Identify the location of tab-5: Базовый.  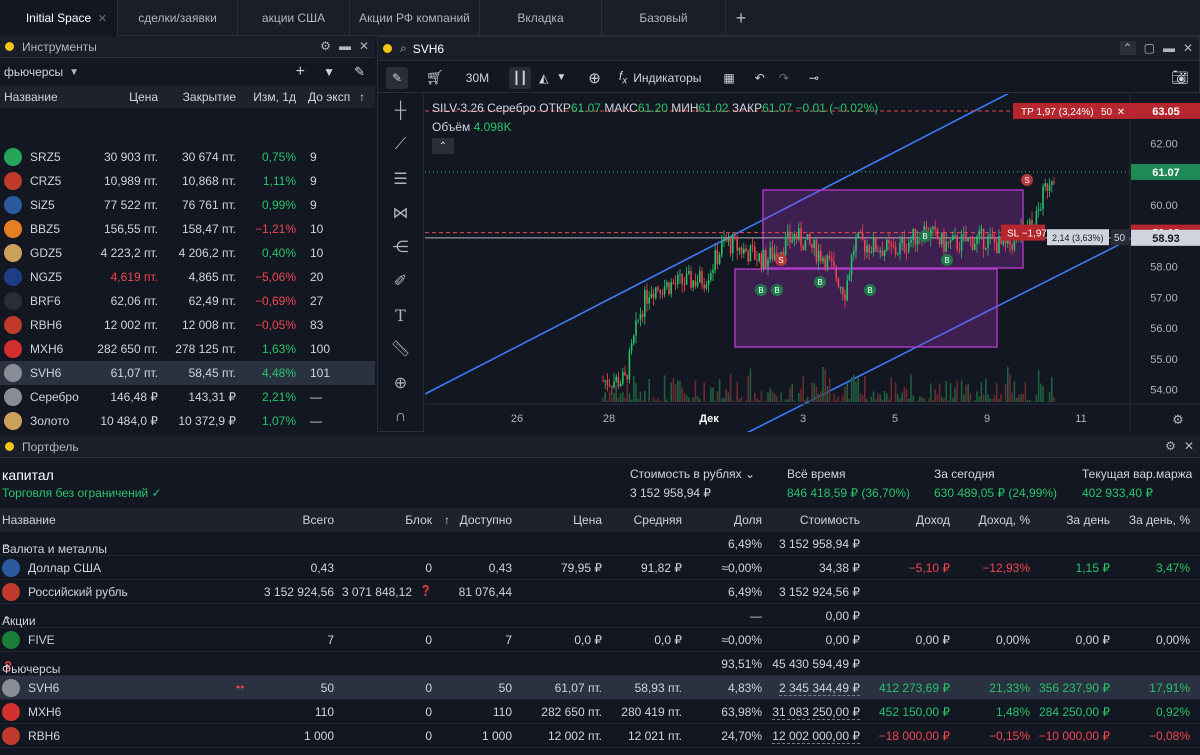
(664, 18).